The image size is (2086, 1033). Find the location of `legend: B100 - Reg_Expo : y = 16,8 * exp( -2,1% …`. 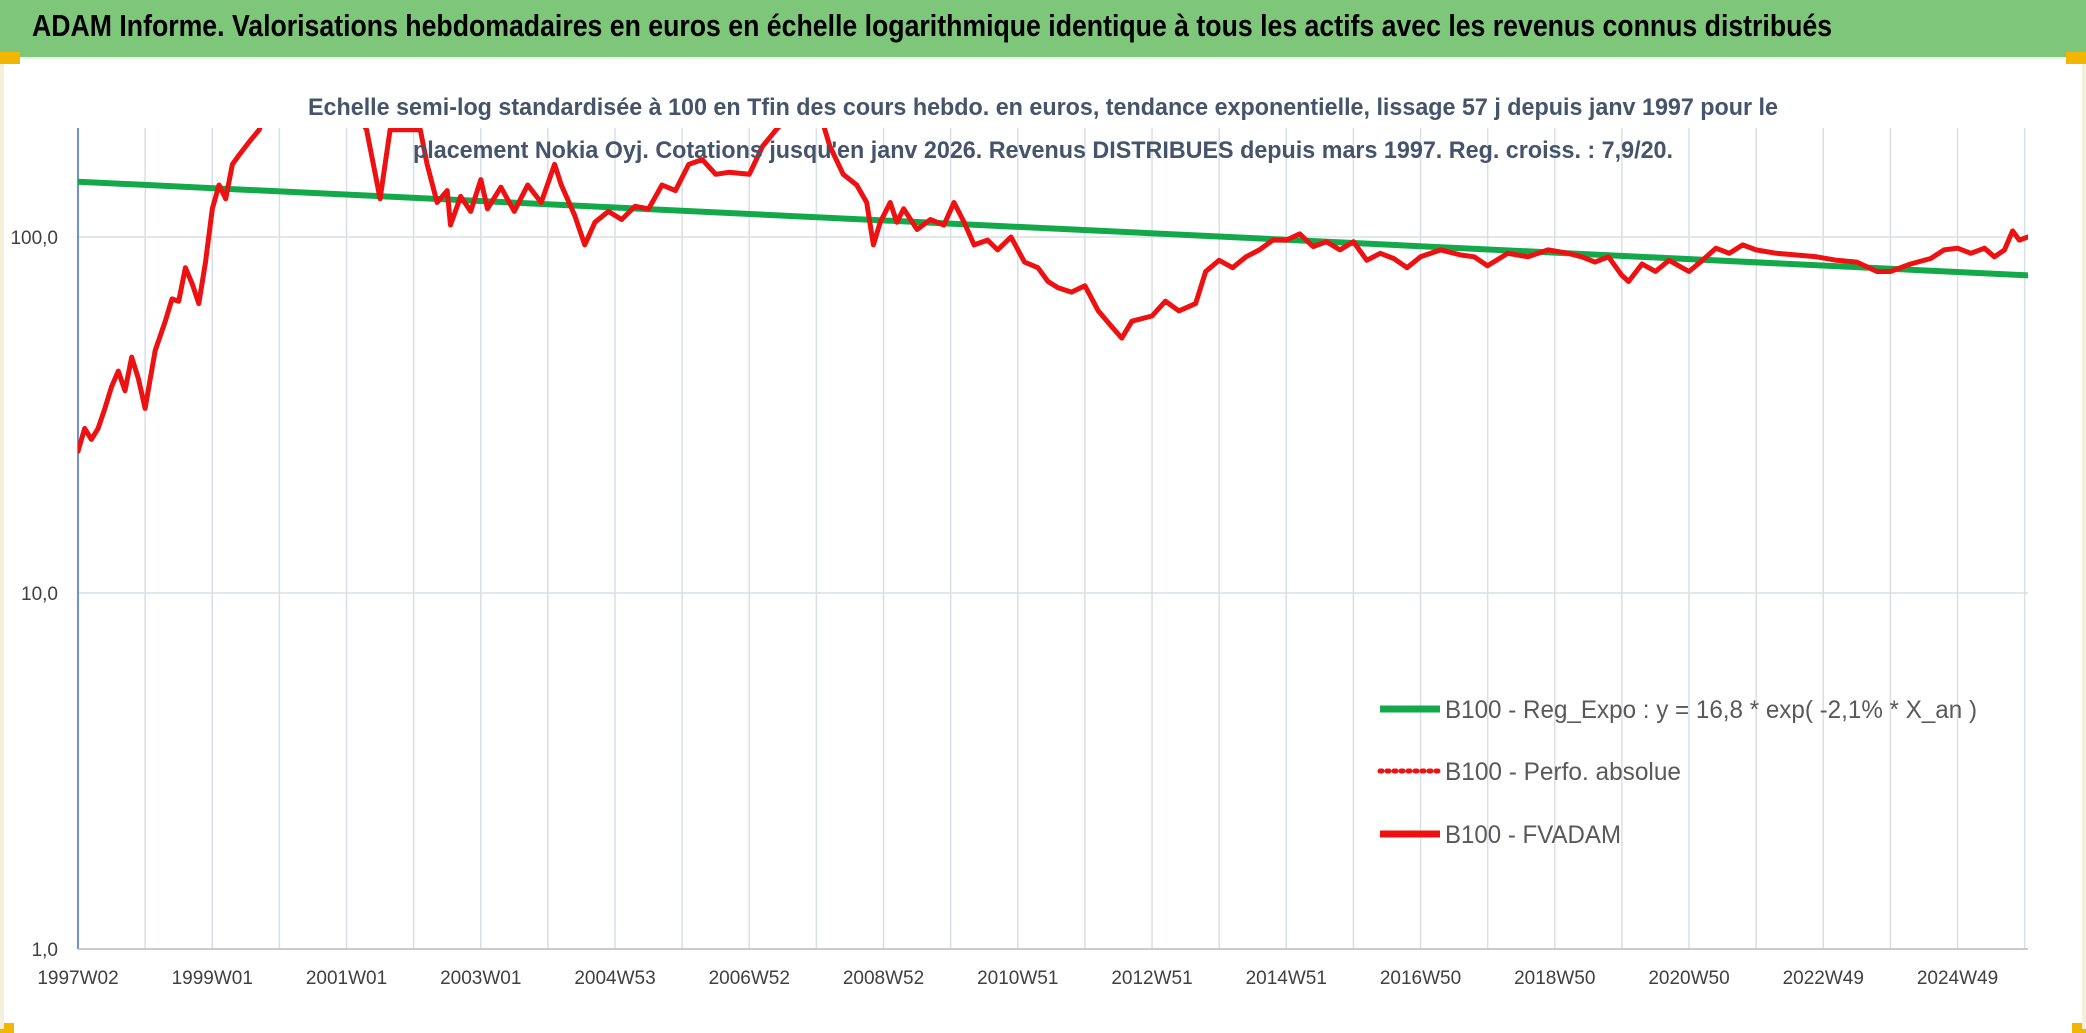

legend: B100 - Reg_Expo : y = 16,8 * exp( -2,1% … is located at coordinates (1677, 772).